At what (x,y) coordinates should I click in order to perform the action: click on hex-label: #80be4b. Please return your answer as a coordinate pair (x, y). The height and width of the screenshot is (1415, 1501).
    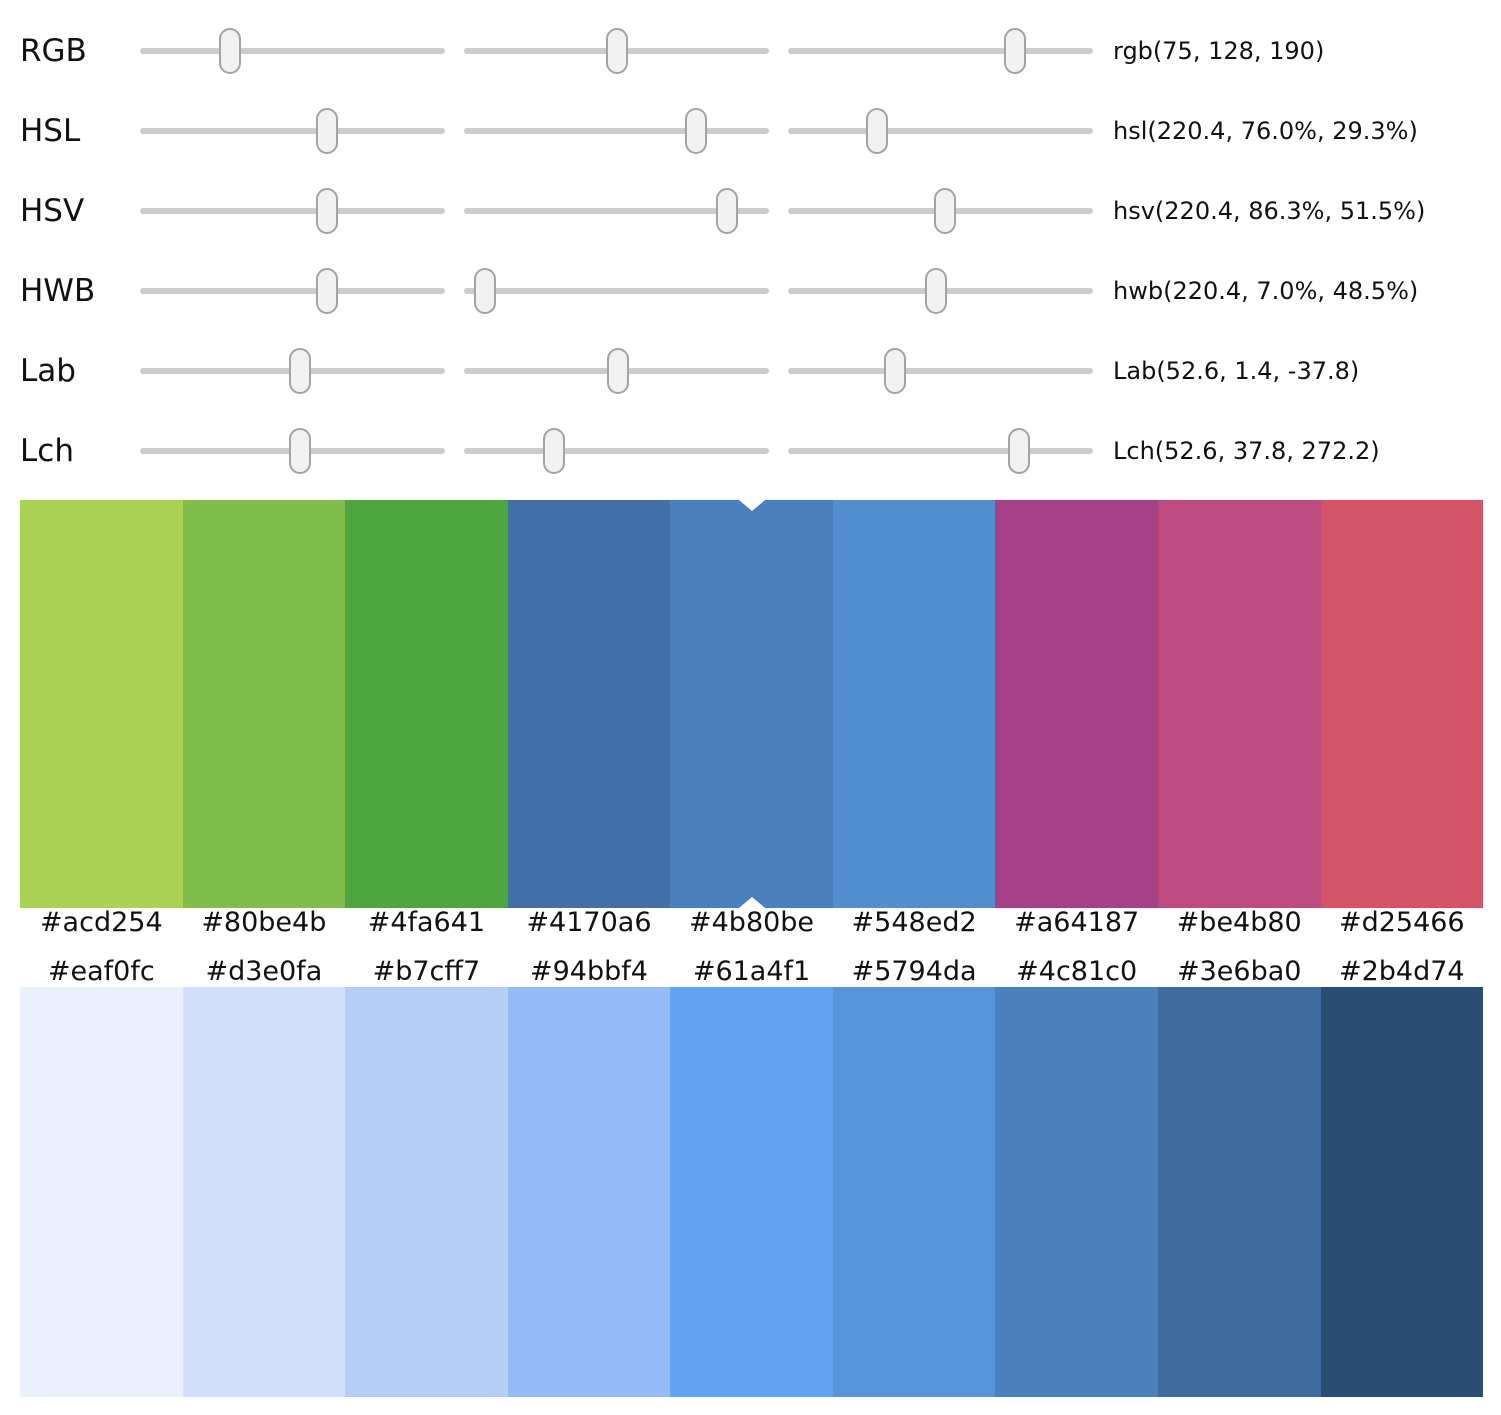
    Looking at the image, I should click on (264, 922).